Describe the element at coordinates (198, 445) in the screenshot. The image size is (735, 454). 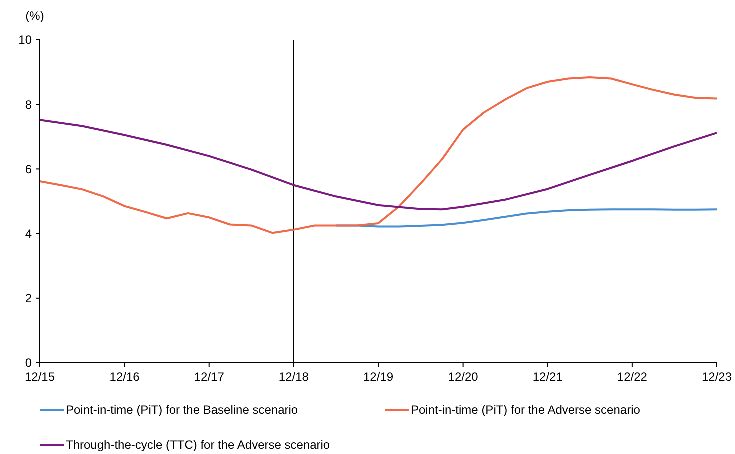
I see `legend-label: Through-the-cycle (TTC) for the Adverse scenario` at that location.